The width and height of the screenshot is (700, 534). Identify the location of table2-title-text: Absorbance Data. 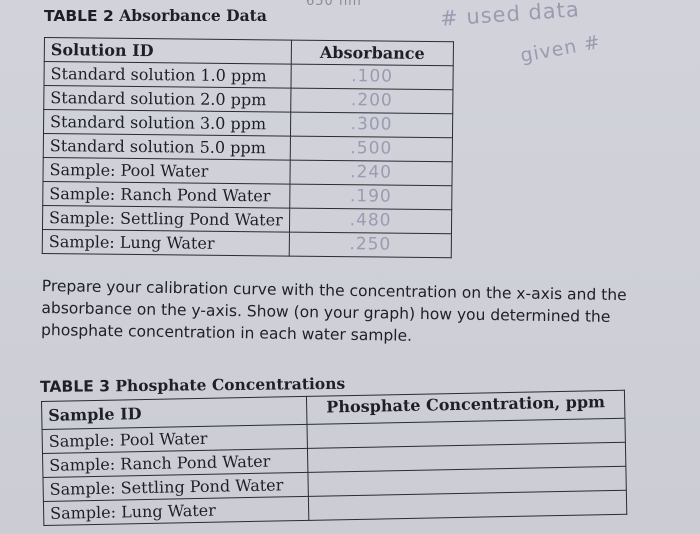
(193, 15).